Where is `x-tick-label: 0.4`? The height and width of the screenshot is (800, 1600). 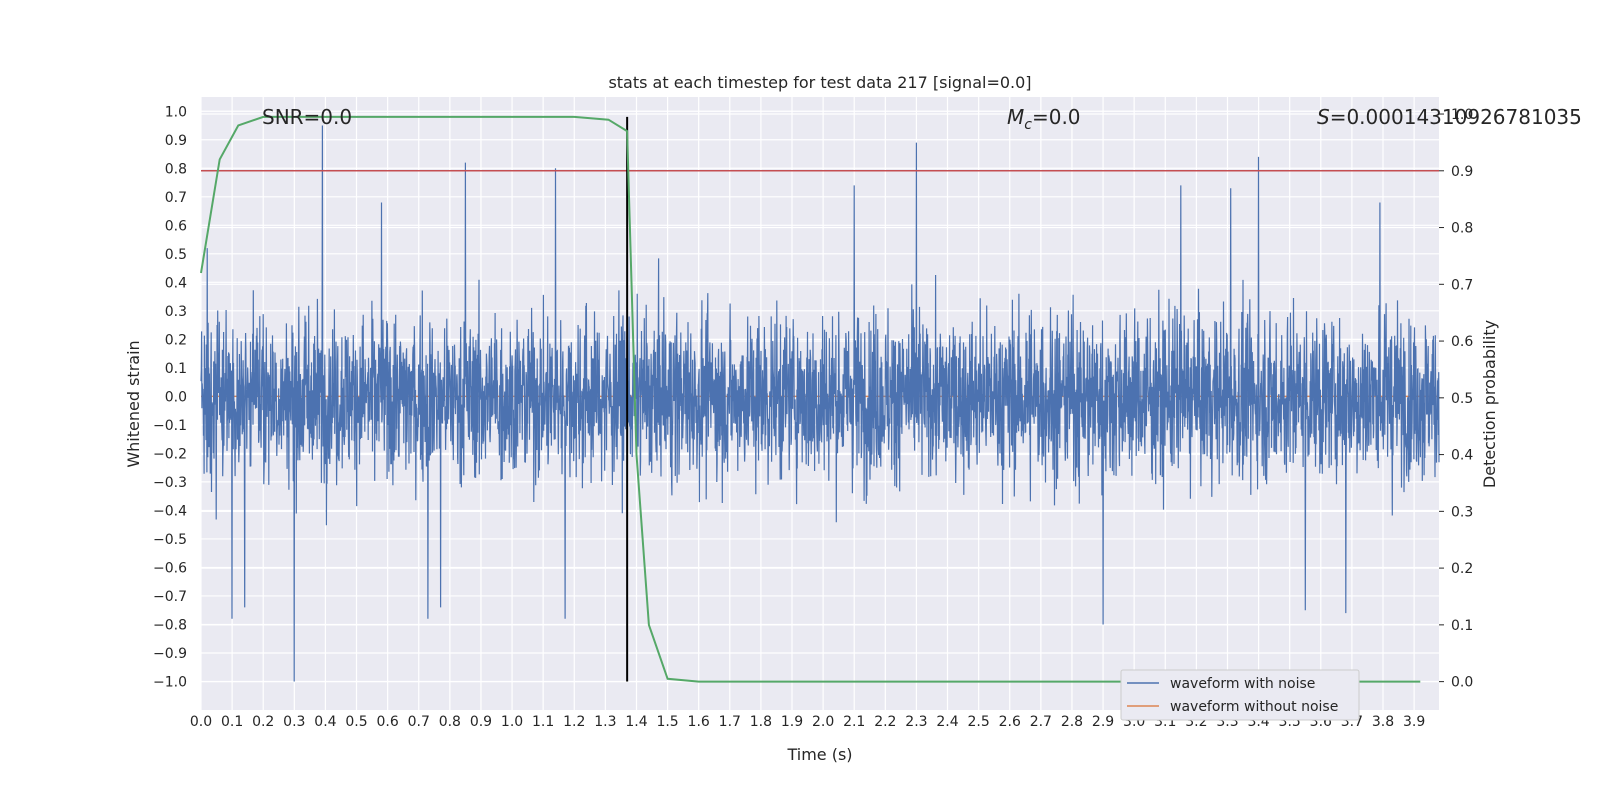 x-tick-label: 0.4 is located at coordinates (325, 722).